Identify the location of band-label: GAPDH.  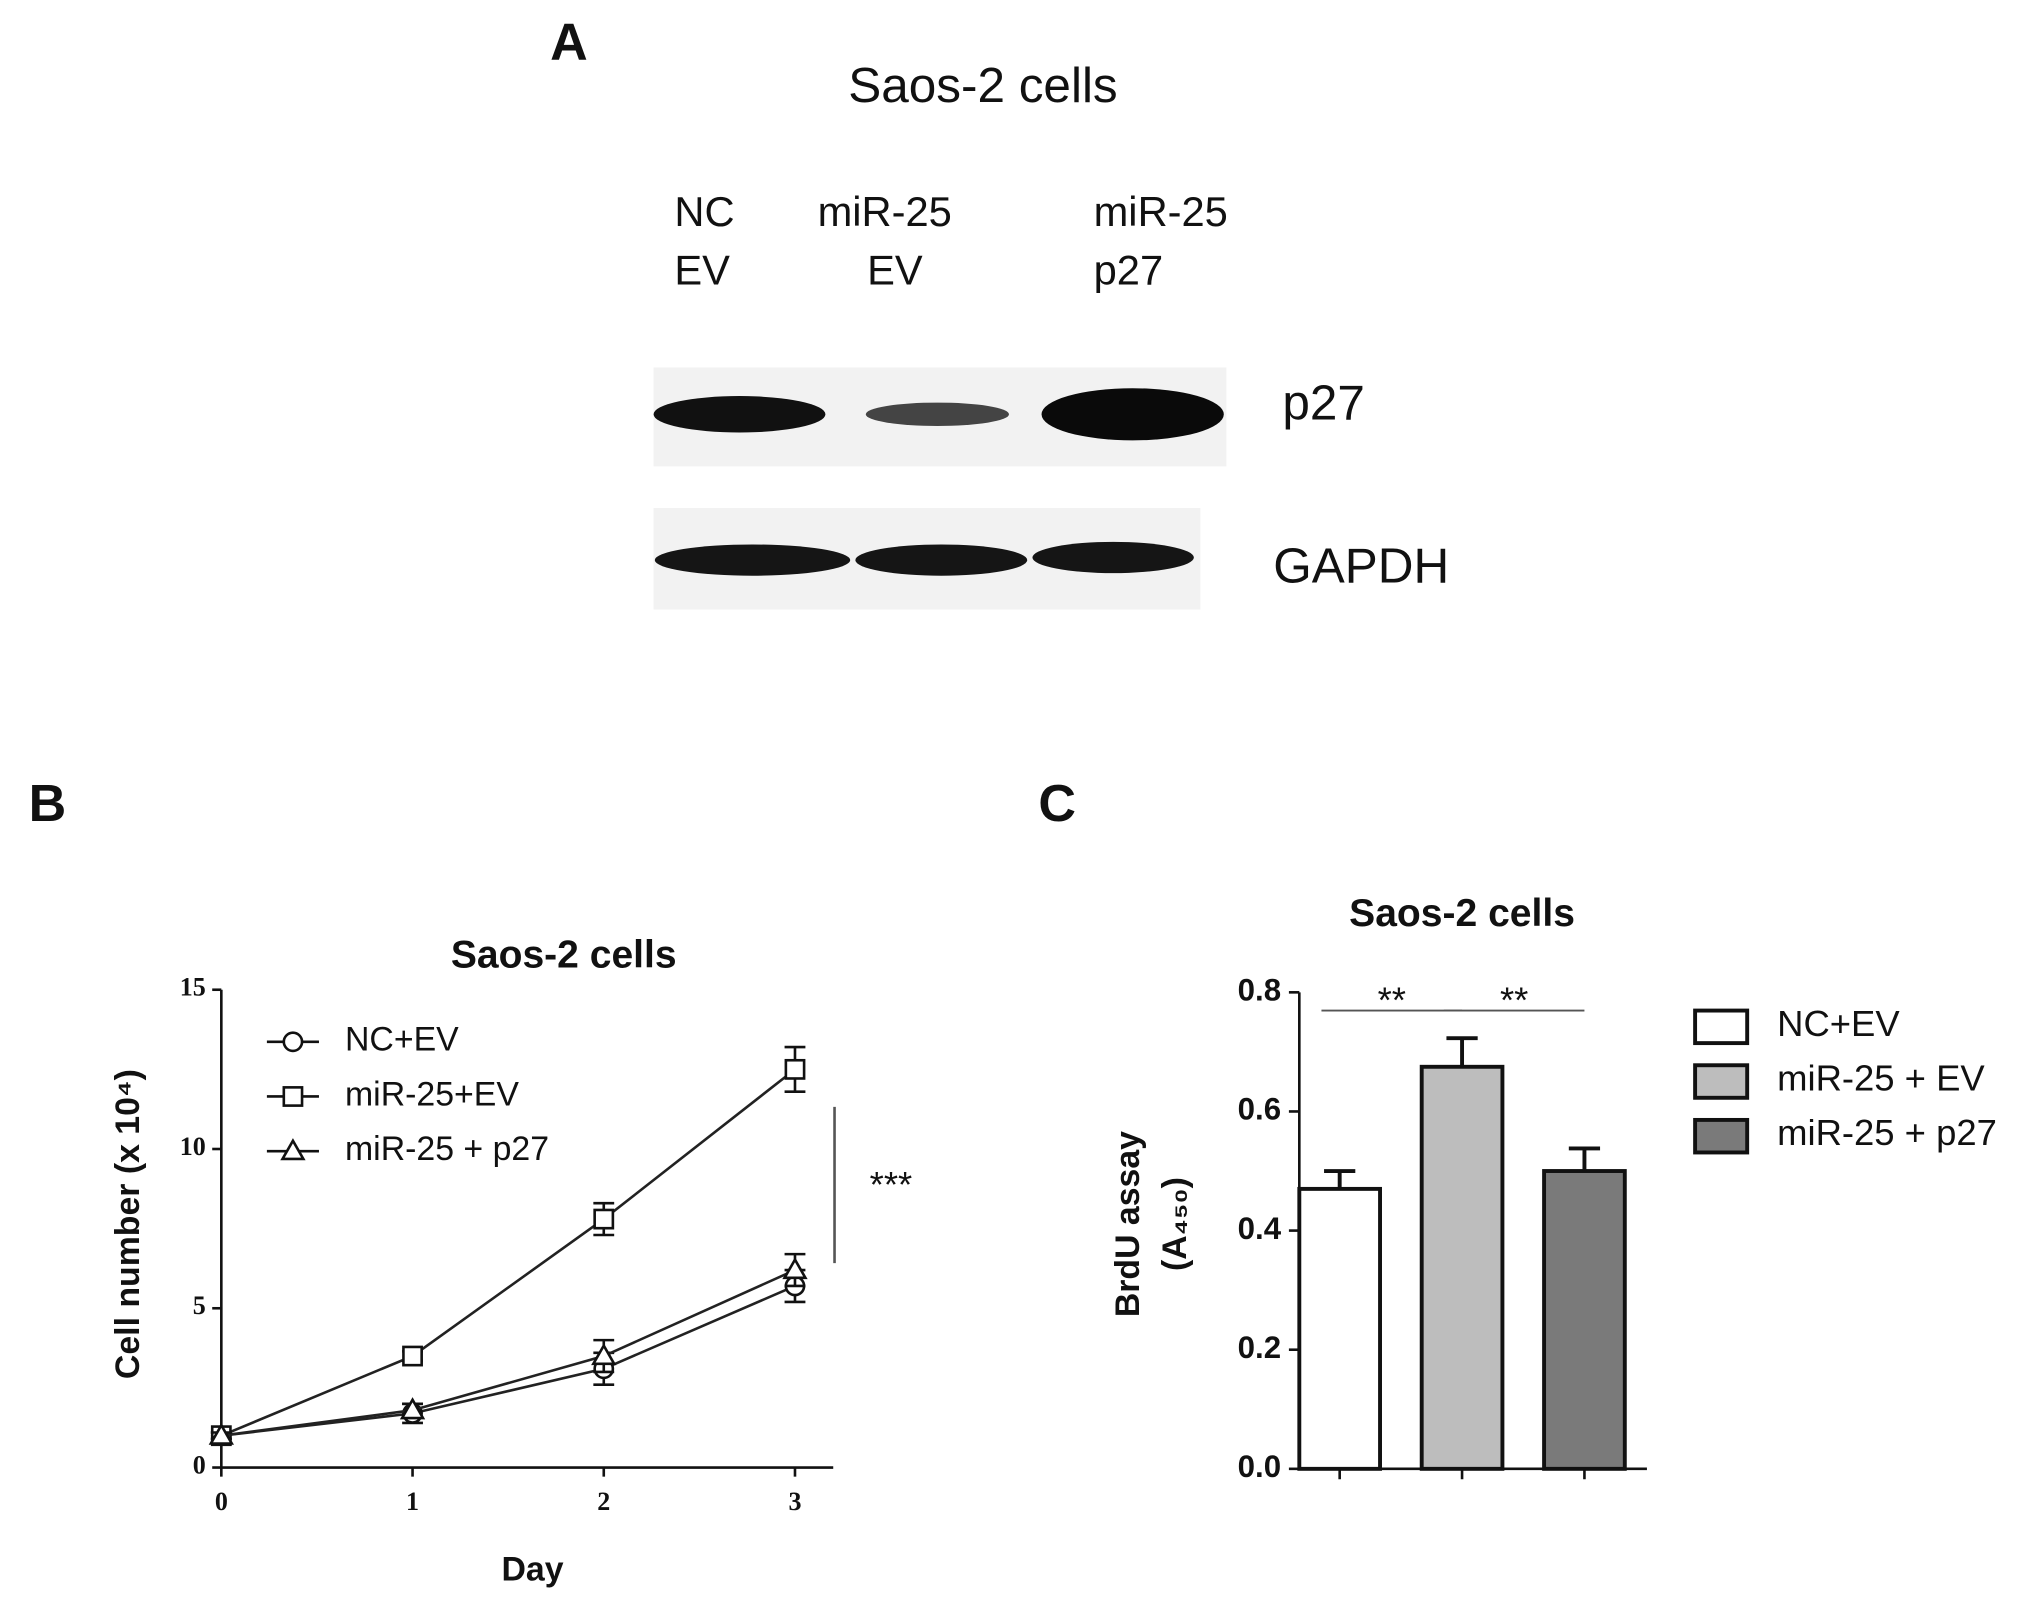
(1361, 565).